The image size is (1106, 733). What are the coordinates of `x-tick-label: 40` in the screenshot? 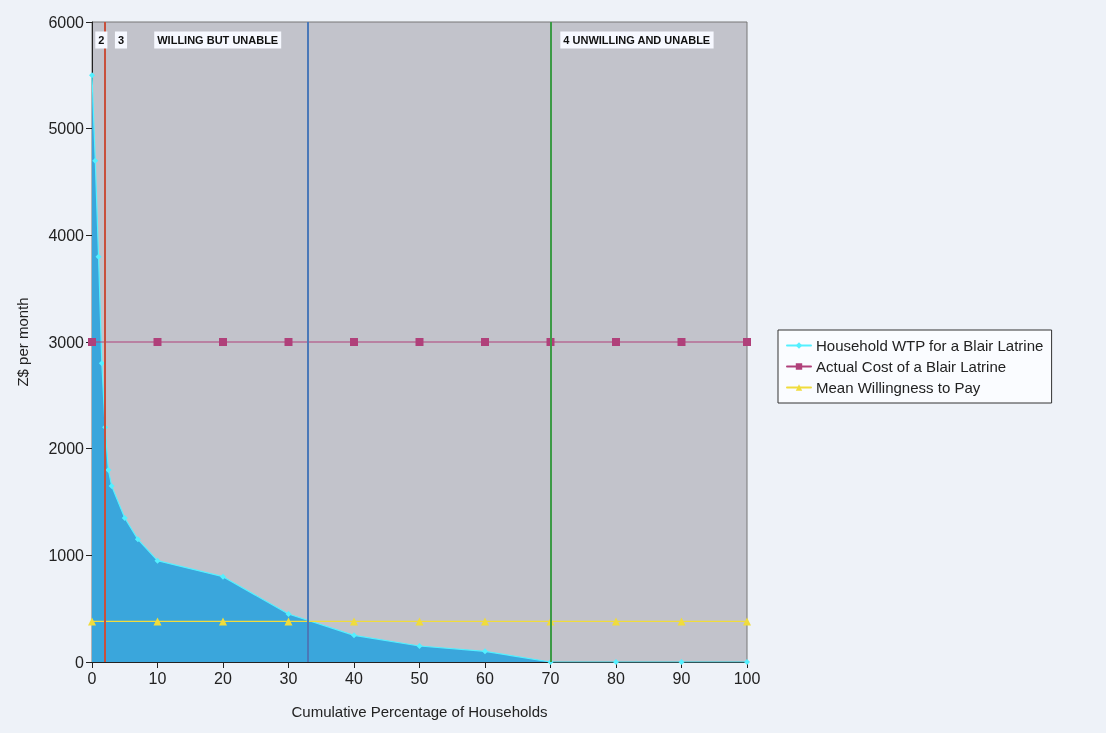 It's located at (354, 678).